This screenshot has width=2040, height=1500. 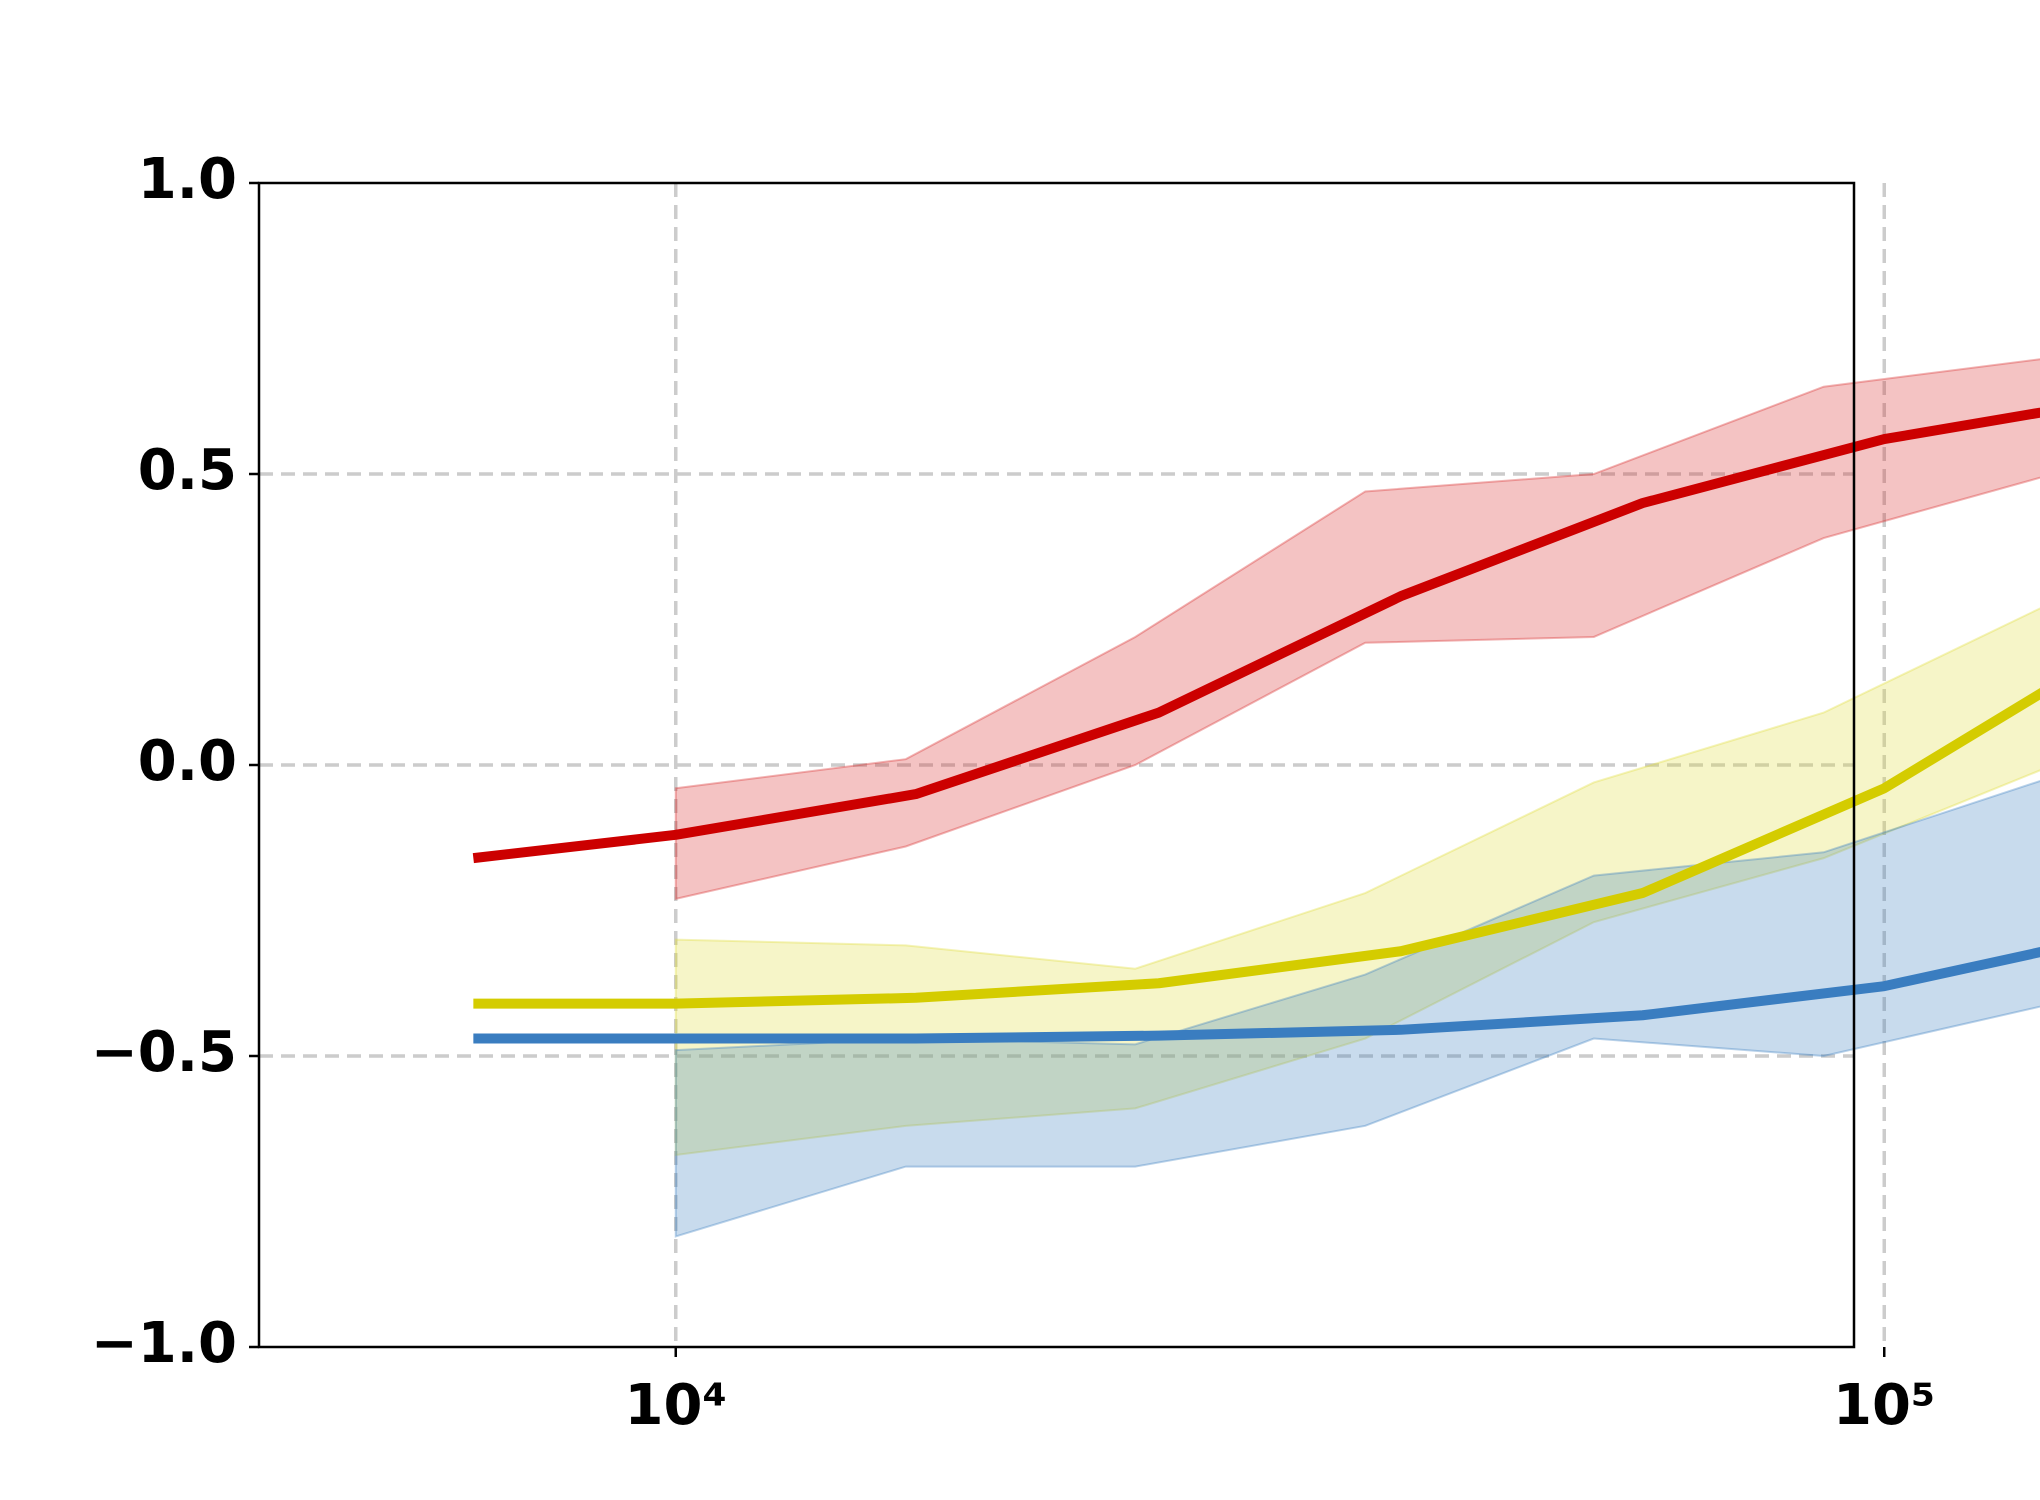 What do you see at coordinates (676, 1405) in the screenshot?
I see `x-tick-label: 10⁴` at bounding box center [676, 1405].